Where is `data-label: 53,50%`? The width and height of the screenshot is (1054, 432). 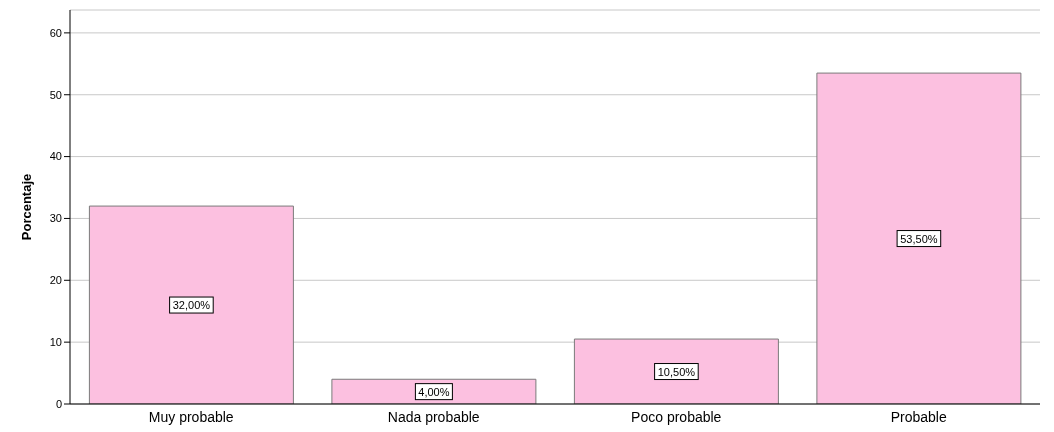 data-label: 53,50% is located at coordinates (919, 238).